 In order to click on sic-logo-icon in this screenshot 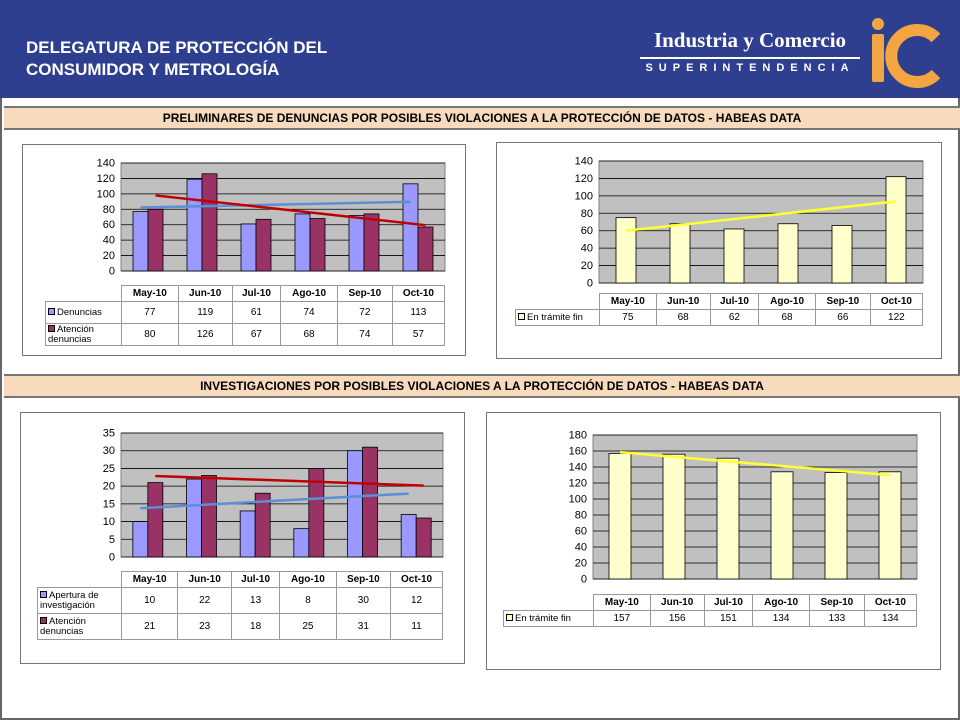, I will do `click(906, 53)`.